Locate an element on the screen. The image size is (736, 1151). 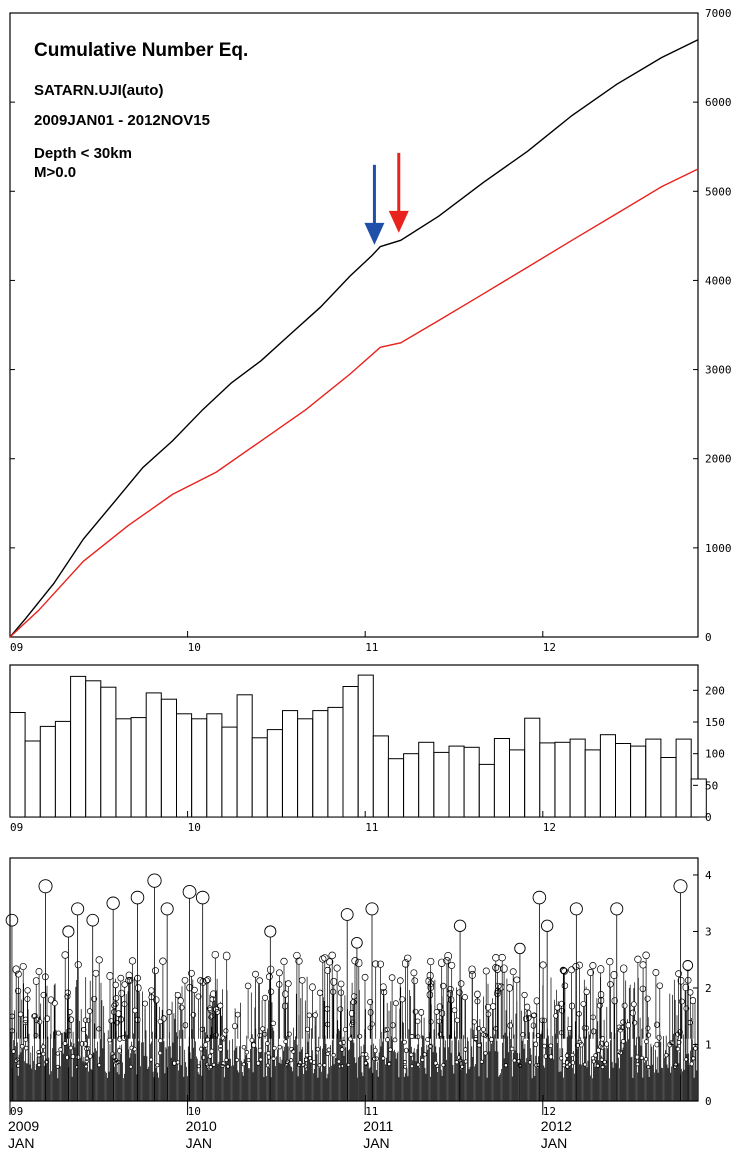
small-event-circles is located at coordinates (353, 1010).